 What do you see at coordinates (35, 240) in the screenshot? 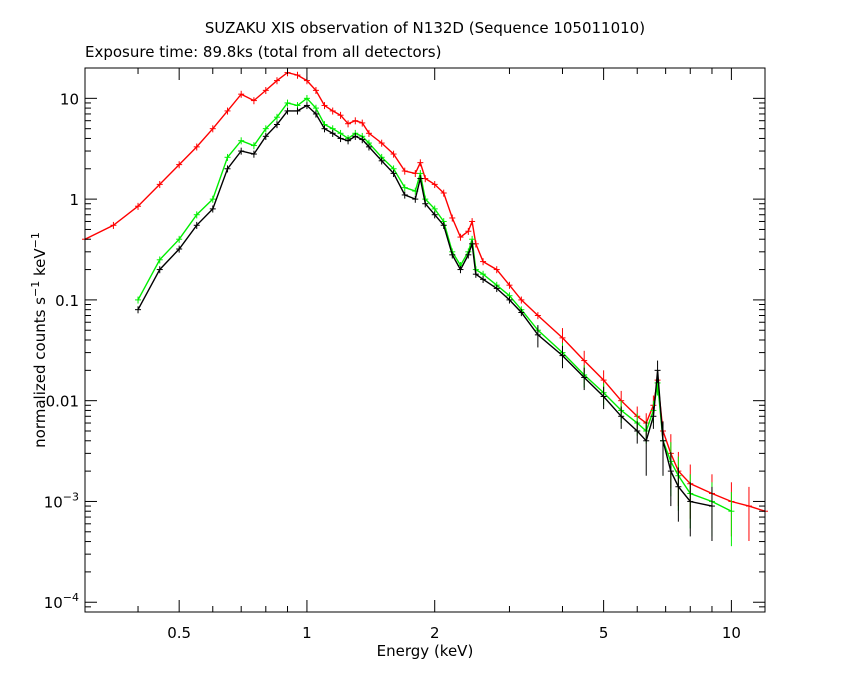
I see `y-label-exp2: −1` at bounding box center [35, 240].